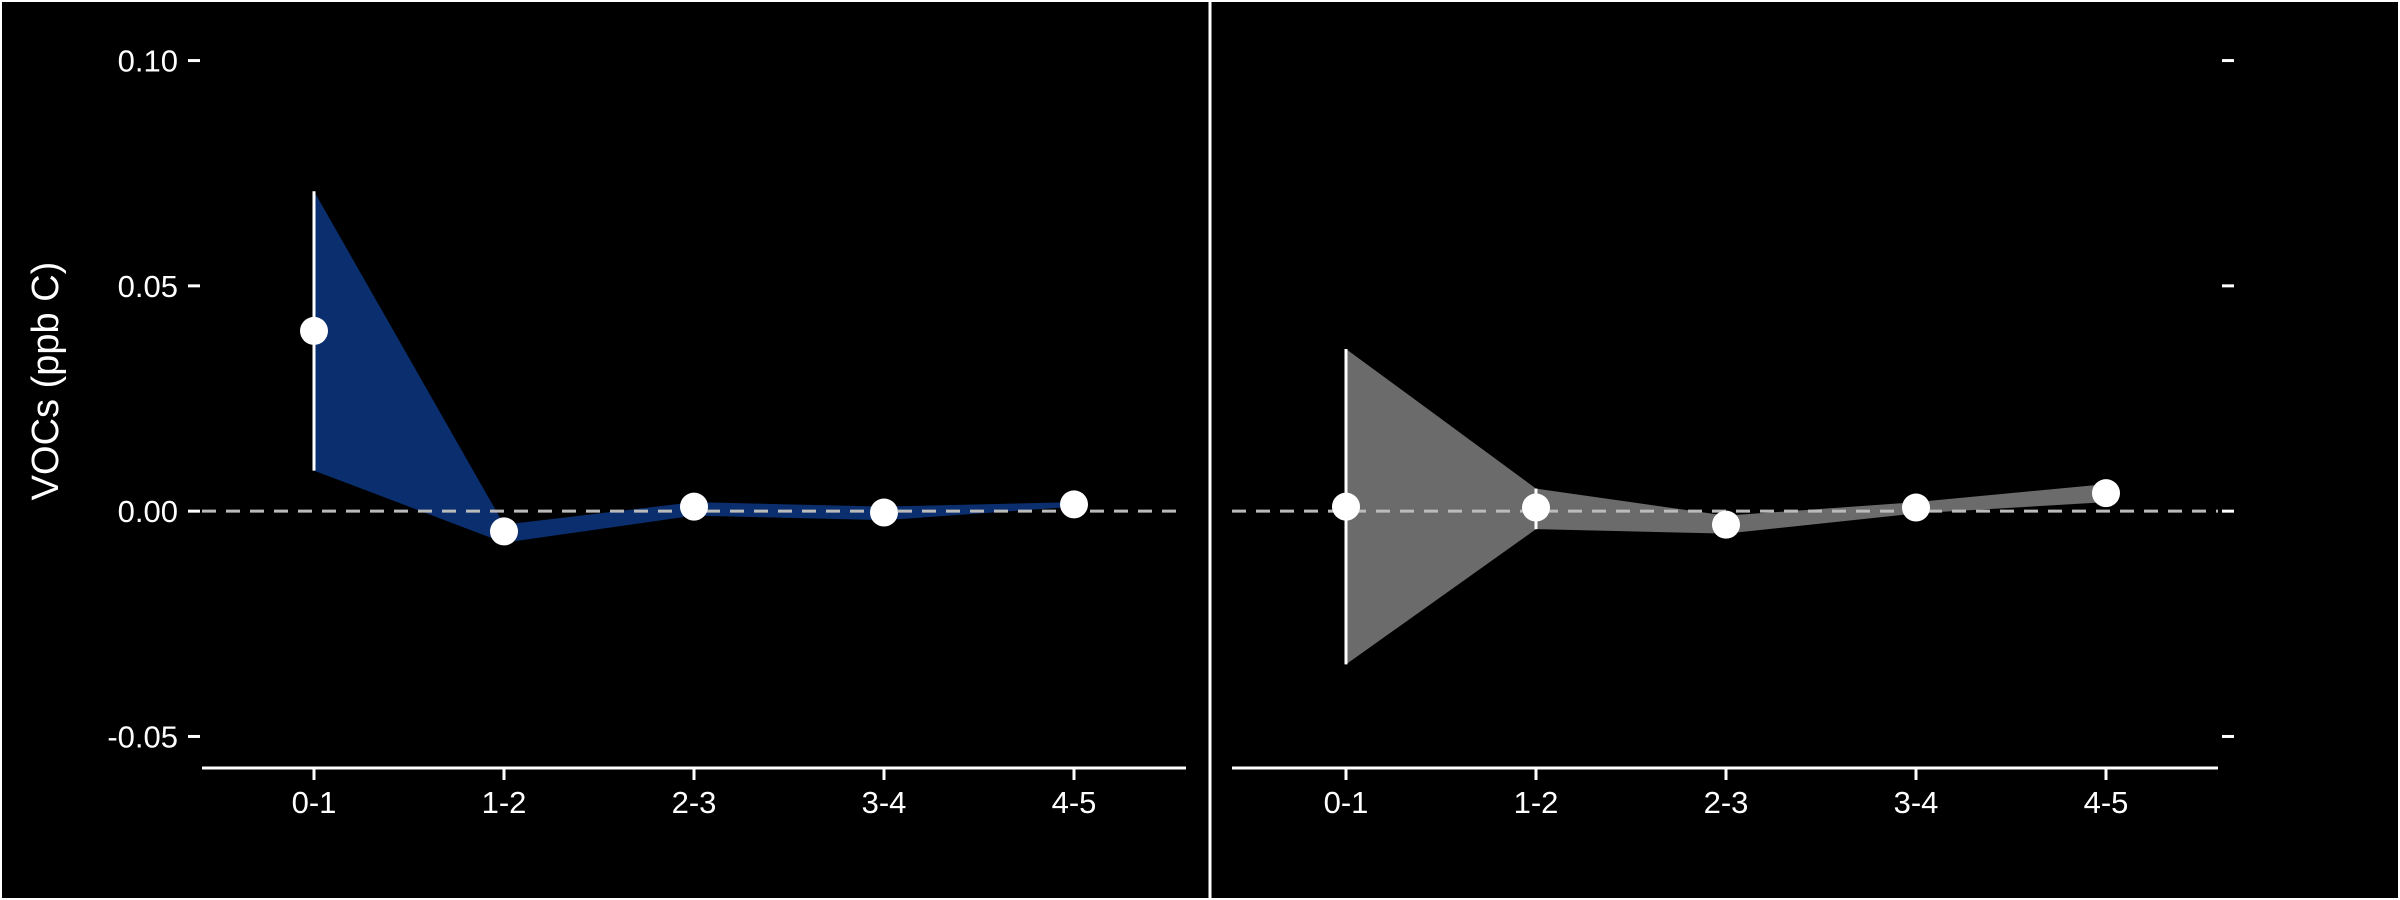 The width and height of the screenshot is (2400, 900). I want to click on y-tick-label: 0.00, so click(148, 511).